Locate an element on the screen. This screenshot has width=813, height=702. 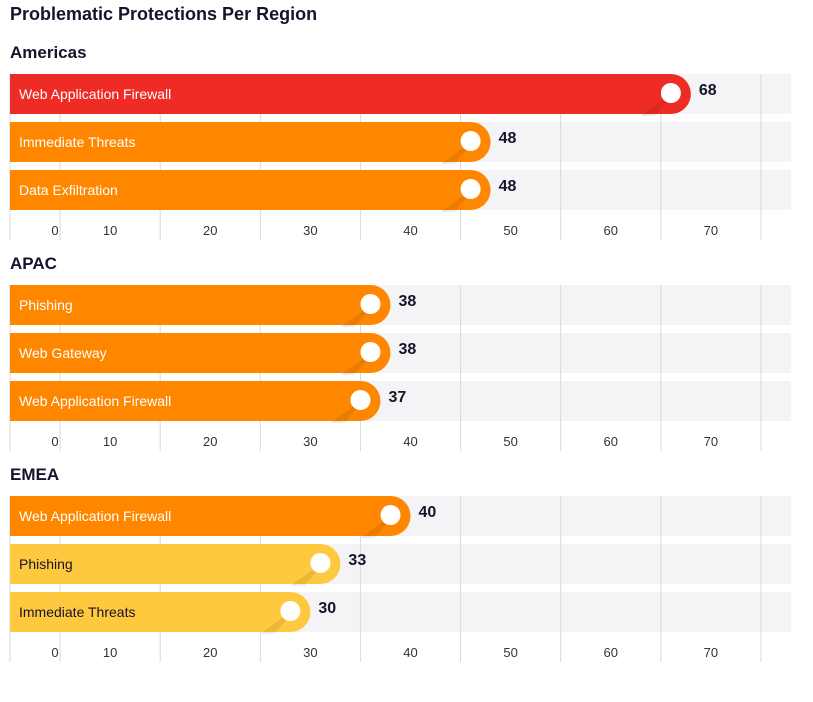
region-title-emea: EMEA is located at coordinates (34, 474).